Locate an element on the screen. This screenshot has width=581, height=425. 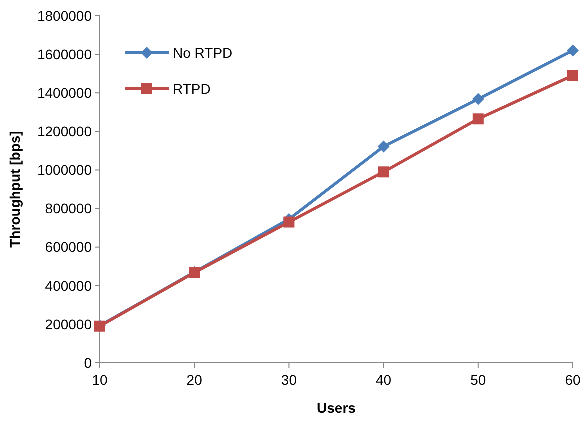
y-tick-label: 1800000 is located at coordinates (64, 16).